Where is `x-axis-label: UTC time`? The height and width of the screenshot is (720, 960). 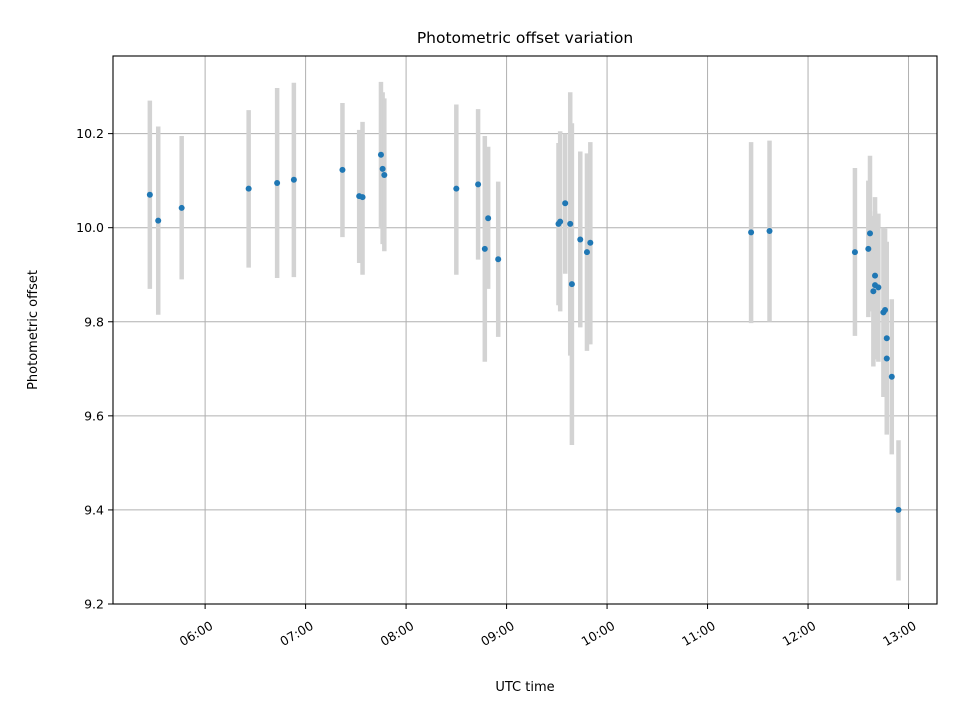 x-axis-label: UTC time is located at coordinates (524, 687).